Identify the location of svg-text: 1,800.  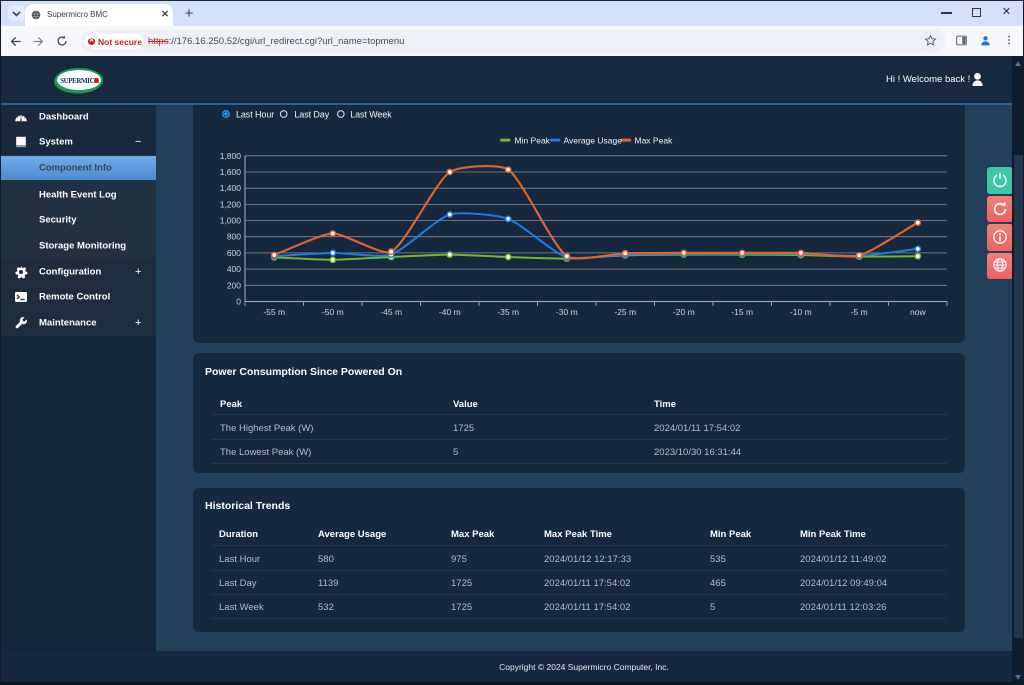
(231, 156).